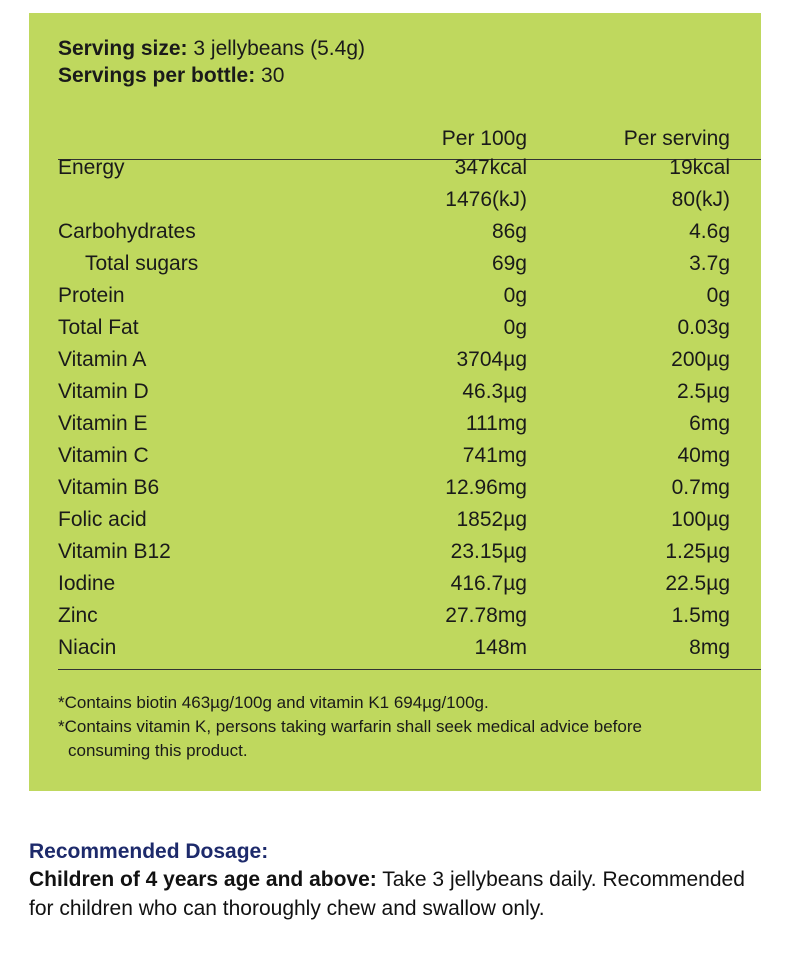 The height and width of the screenshot is (973, 790). Describe the element at coordinates (494, 391) in the screenshot. I see `value-per-100g: 46.3µg` at that location.